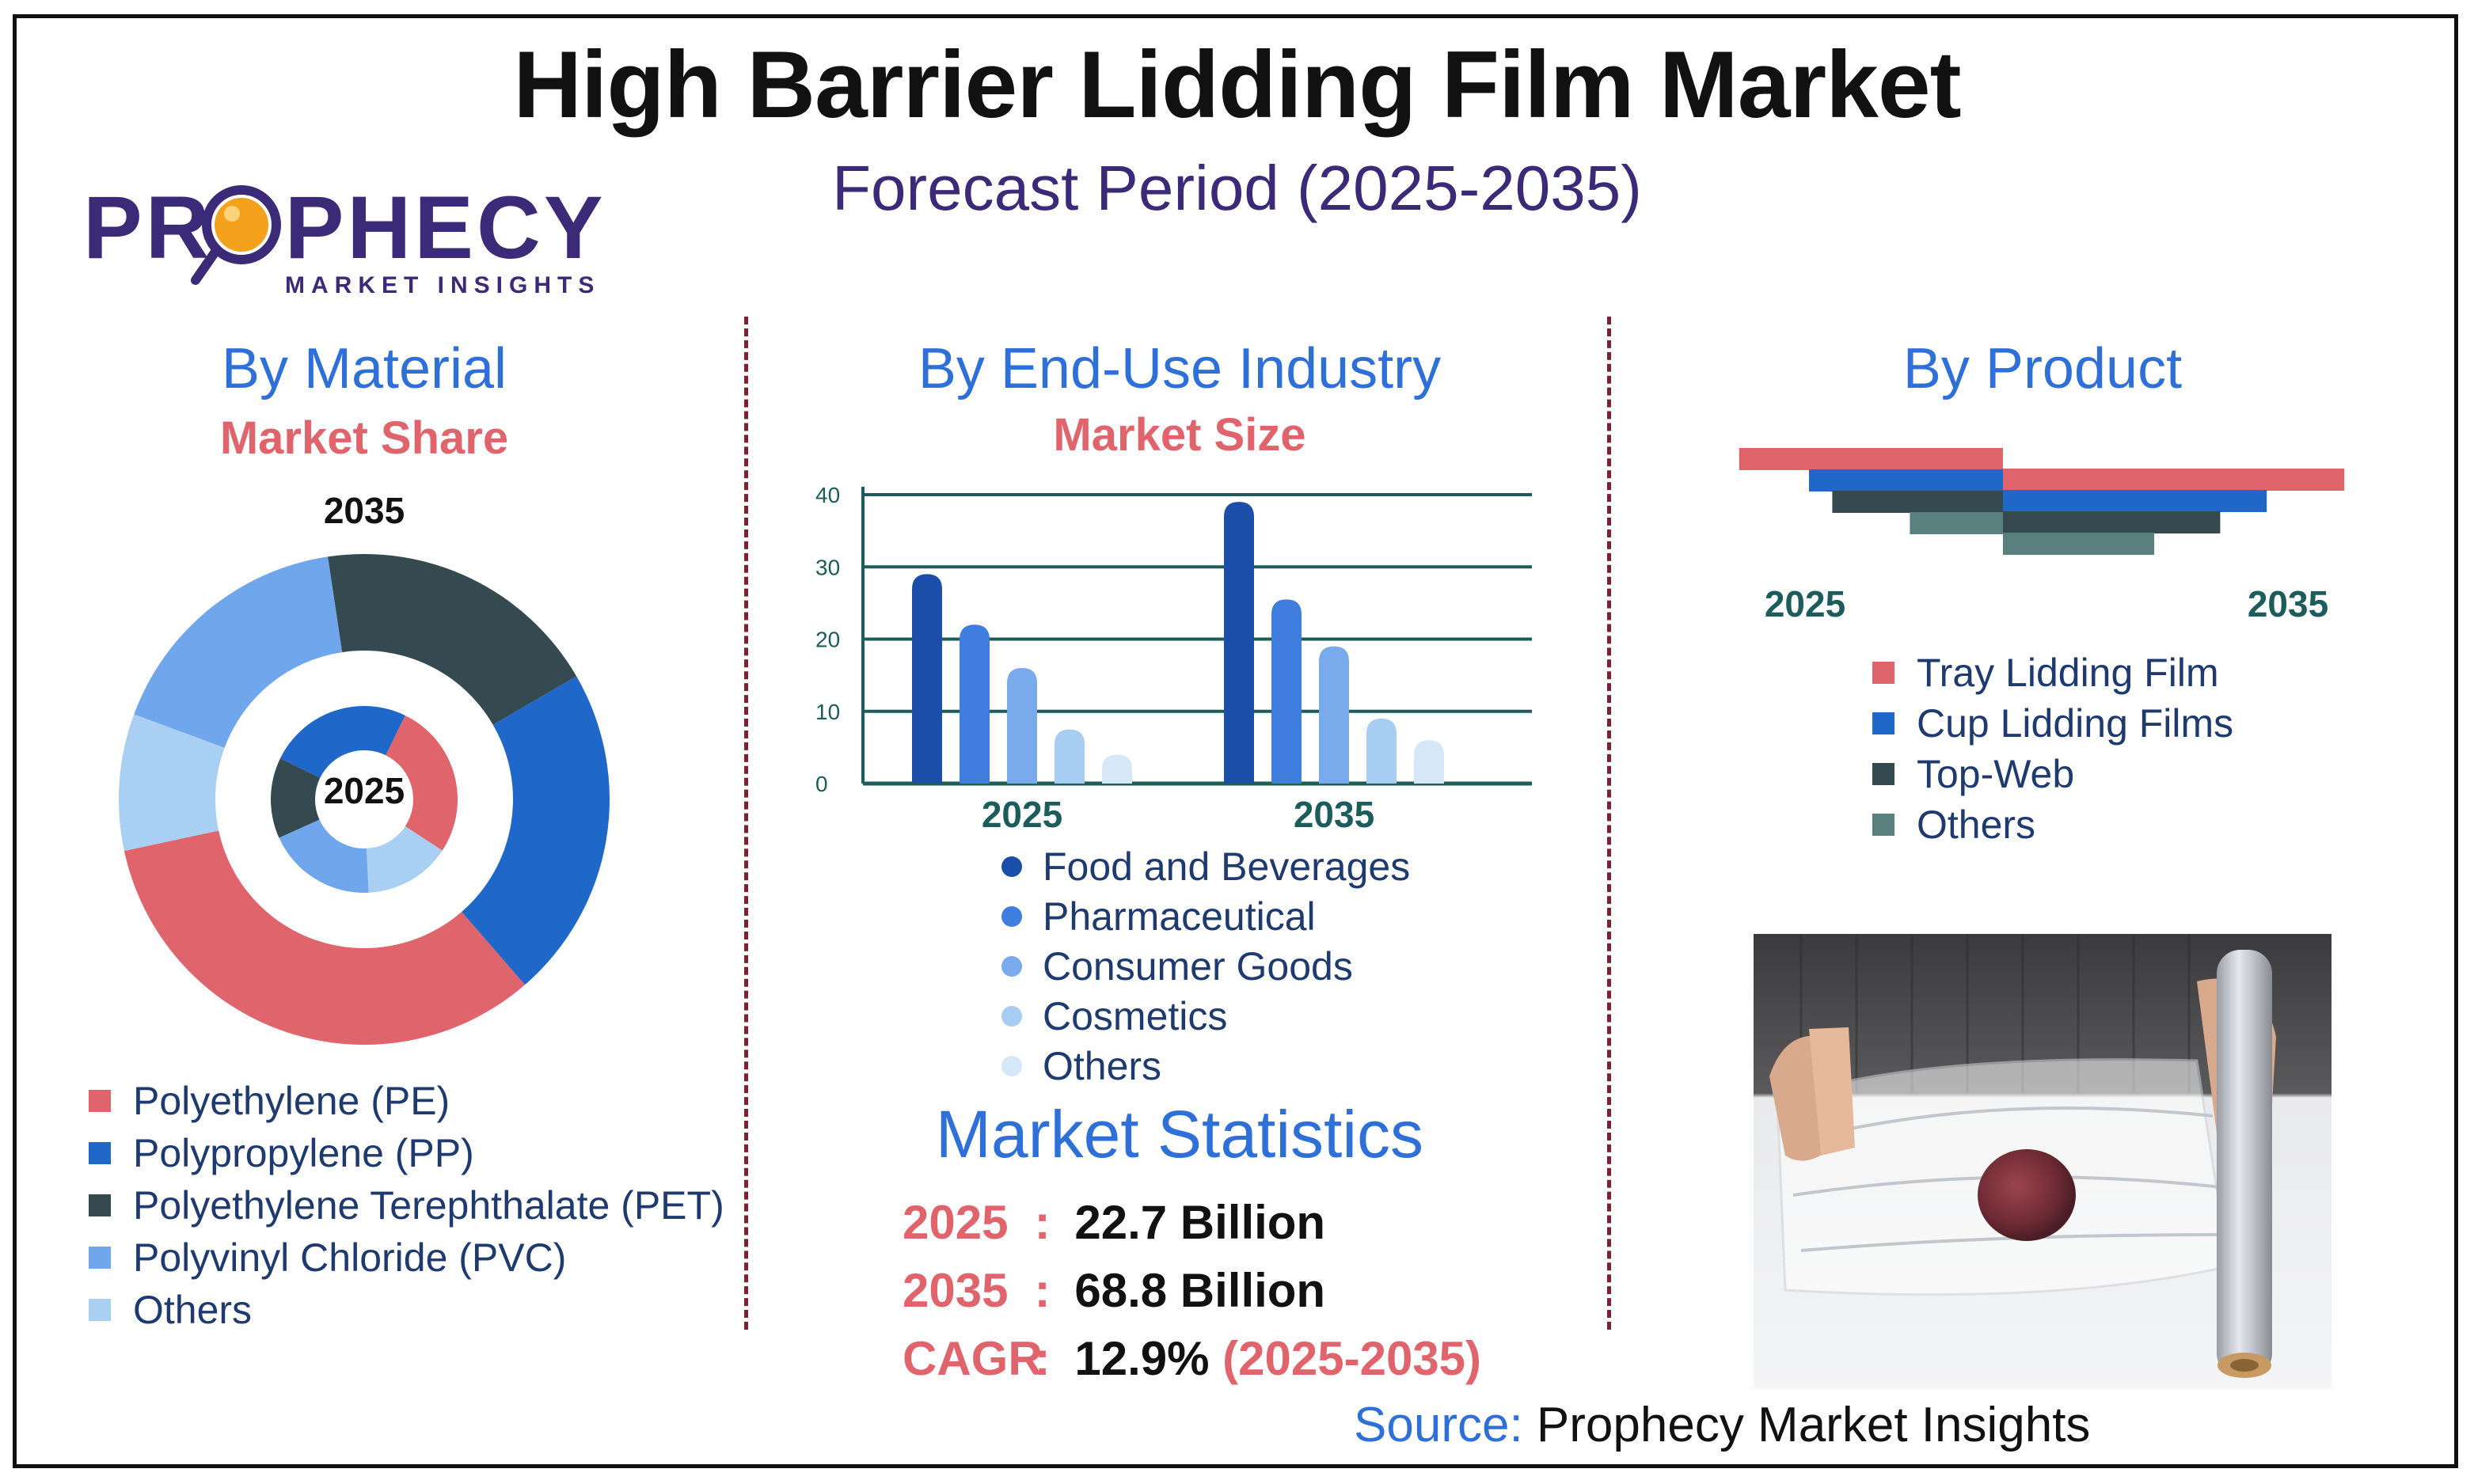  I want to click on legend-swatch-pp, so click(100, 1153).